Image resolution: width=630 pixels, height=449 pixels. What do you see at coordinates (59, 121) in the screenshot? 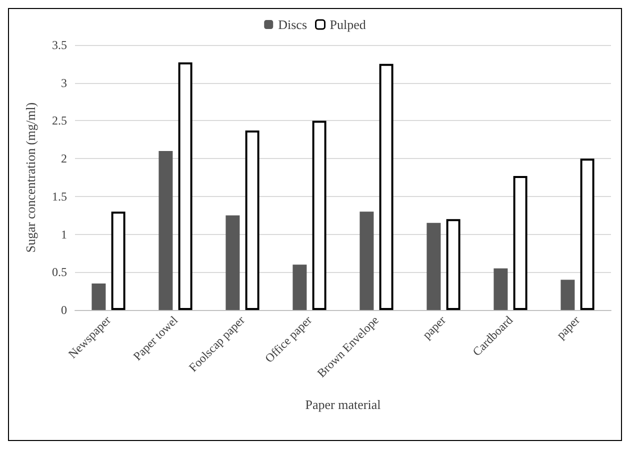
I see `y-tick-label: 2.5` at bounding box center [59, 121].